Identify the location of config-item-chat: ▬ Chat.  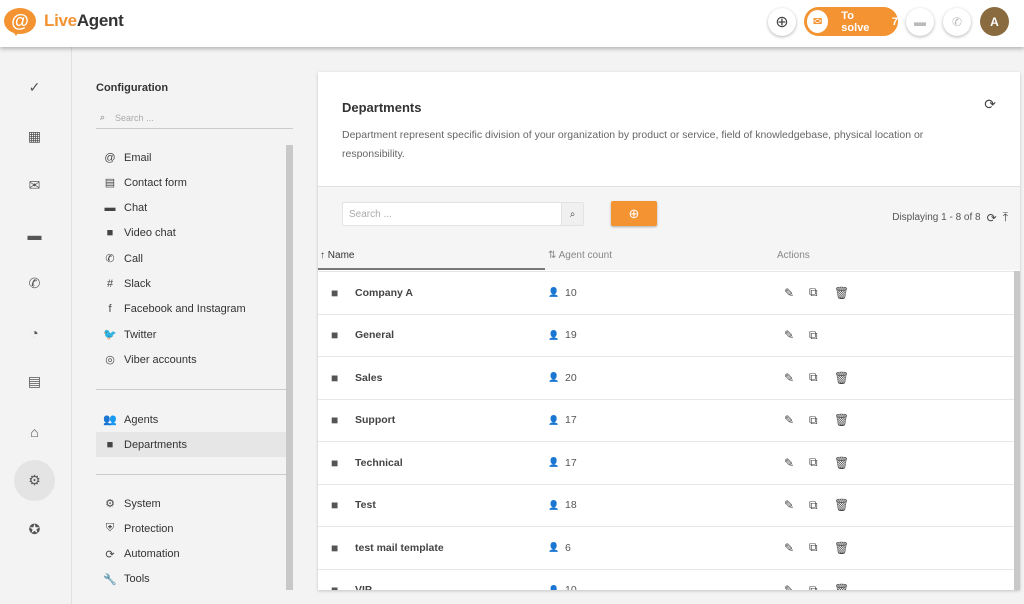
(191, 208).